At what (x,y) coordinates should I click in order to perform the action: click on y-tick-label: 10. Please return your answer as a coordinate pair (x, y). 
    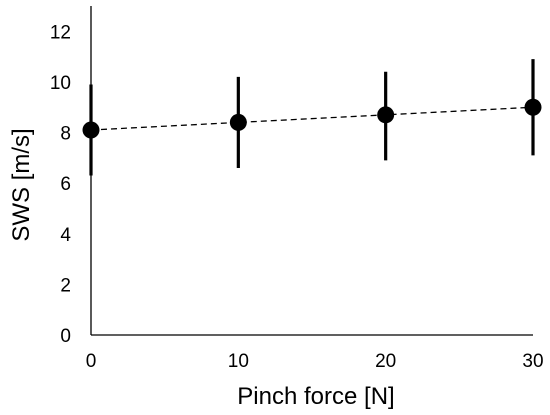
    Looking at the image, I should click on (60, 83).